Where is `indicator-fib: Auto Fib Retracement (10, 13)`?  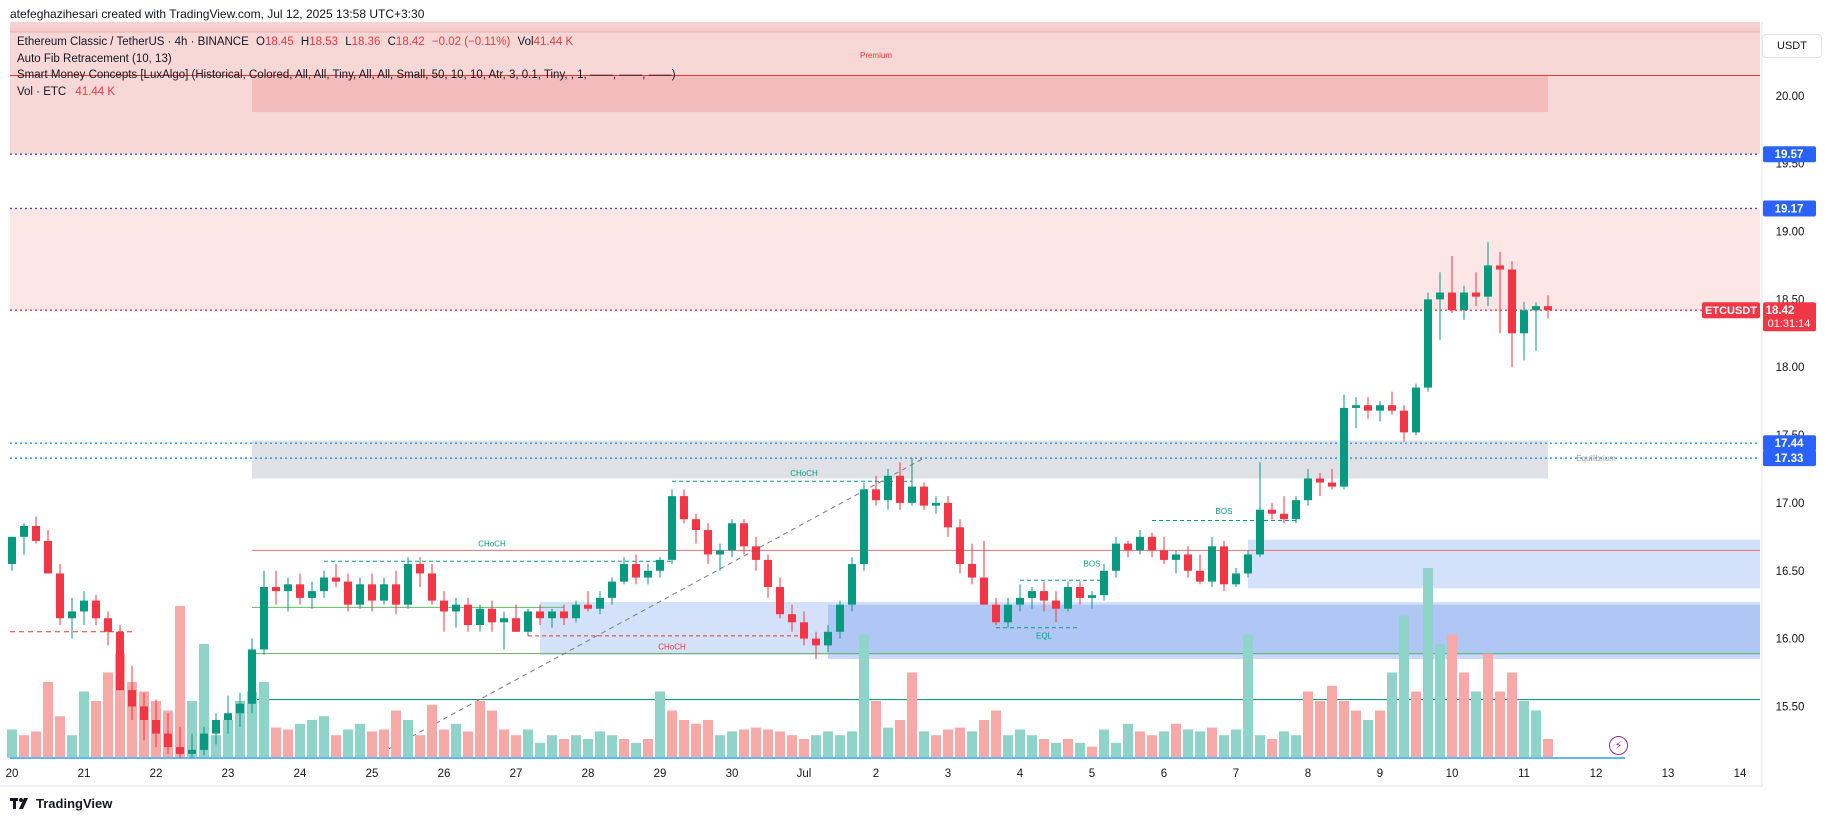
indicator-fib: Auto Fib Retracement (10, 13) is located at coordinates (94, 58).